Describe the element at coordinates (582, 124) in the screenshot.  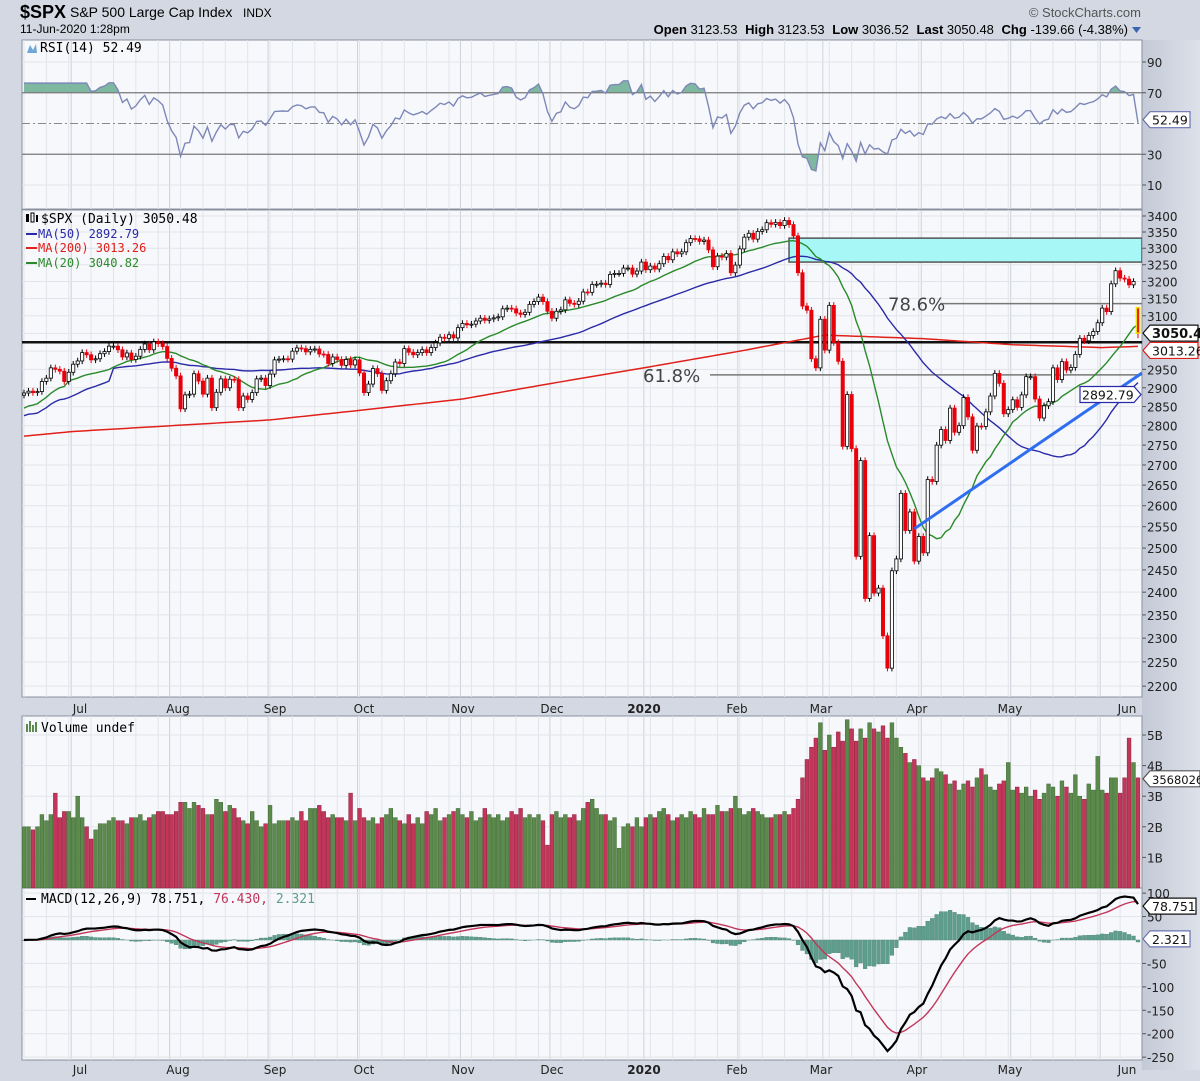
I see `rsi-panel` at that location.